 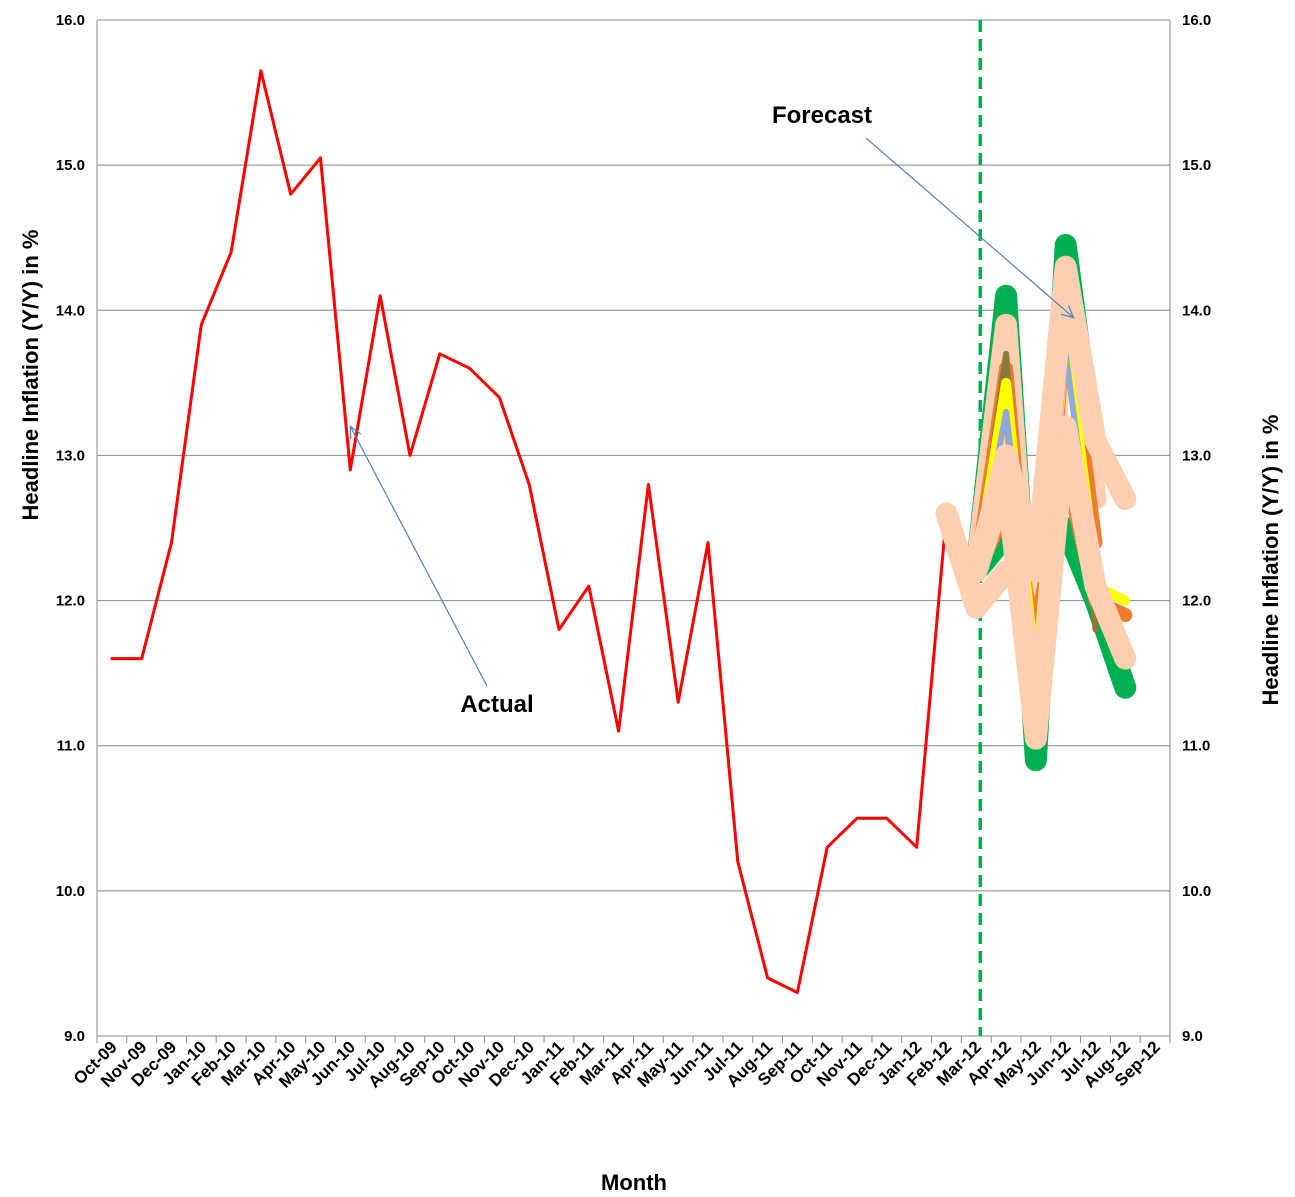 What do you see at coordinates (74, 1036) in the screenshot?
I see `y-tick-label-left: 9.0` at bounding box center [74, 1036].